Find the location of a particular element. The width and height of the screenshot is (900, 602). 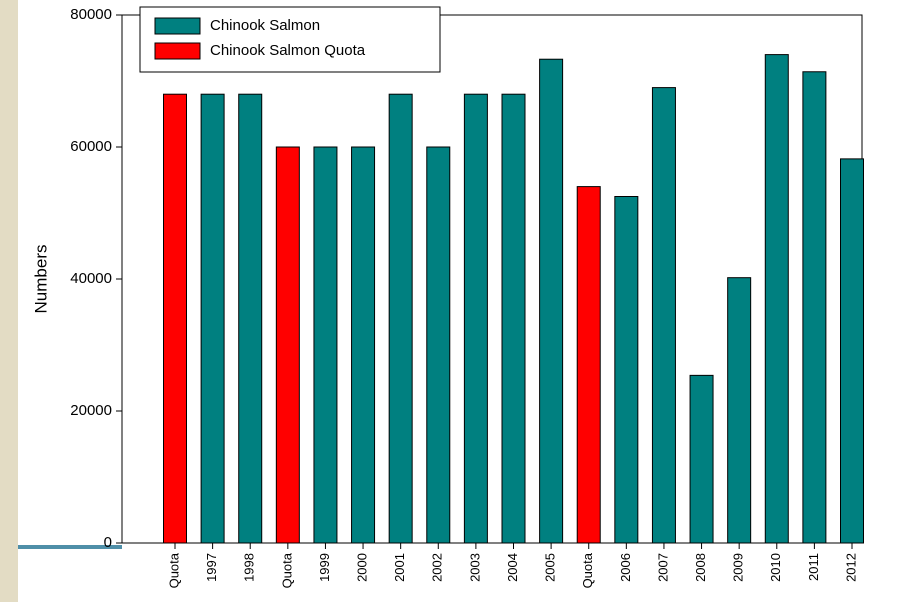

y-tick-label: 20000 is located at coordinates (91, 410).